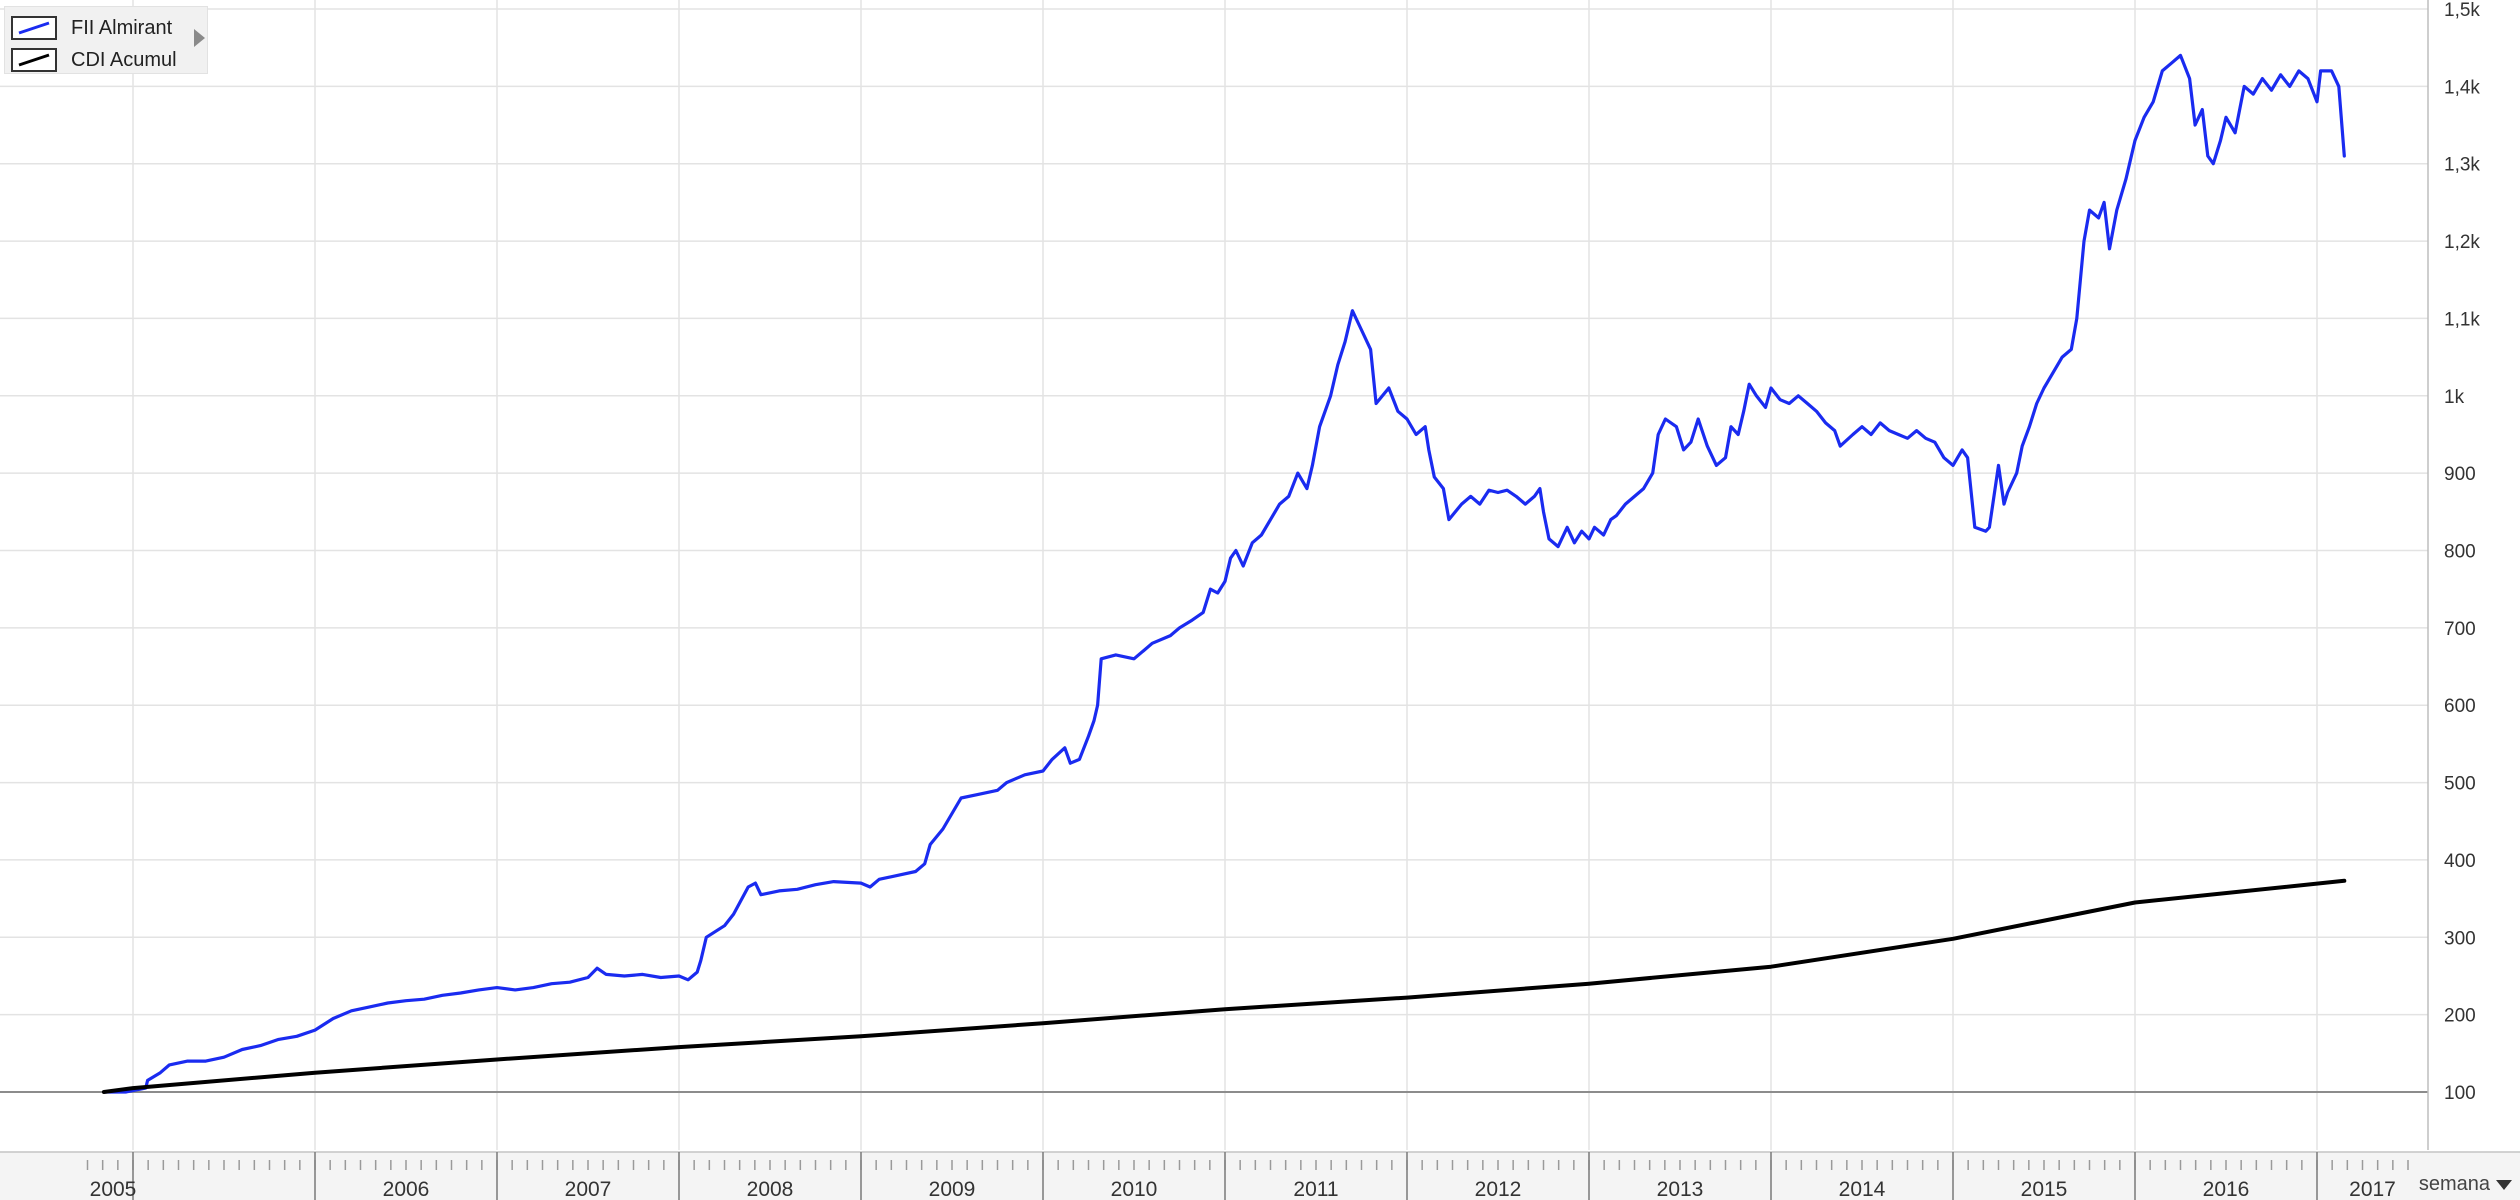  I want to click on x-tick-label: 2016, so click(2226, 1189).